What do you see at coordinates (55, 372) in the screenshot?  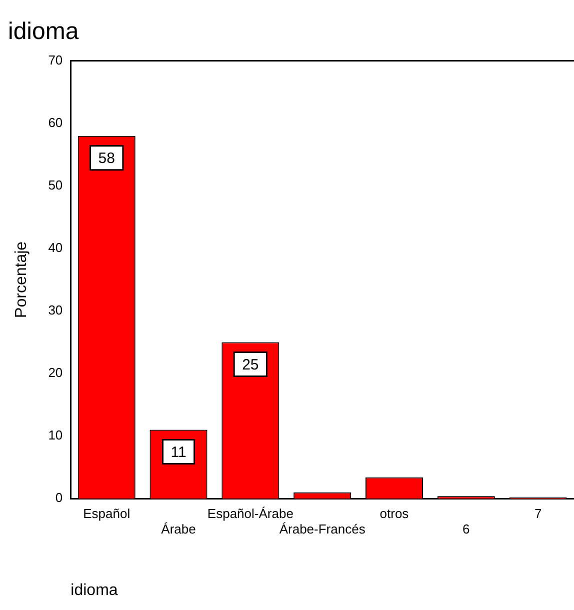 I see `y-tick-label: 20` at bounding box center [55, 372].